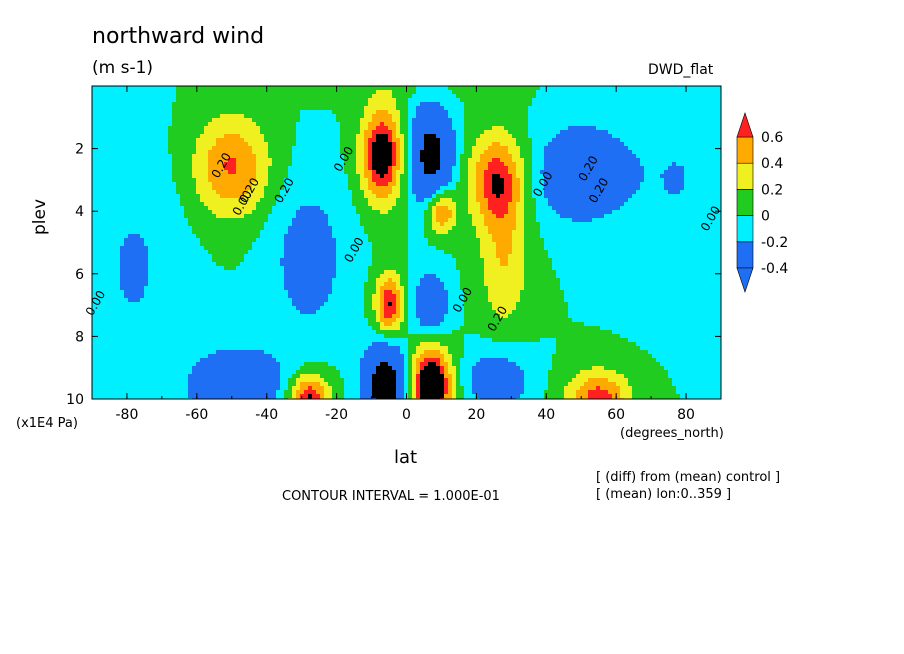 The image size is (904, 654). What do you see at coordinates (79, 275) in the screenshot?
I see `y-tick-label: 6` at bounding box center [79, 275].